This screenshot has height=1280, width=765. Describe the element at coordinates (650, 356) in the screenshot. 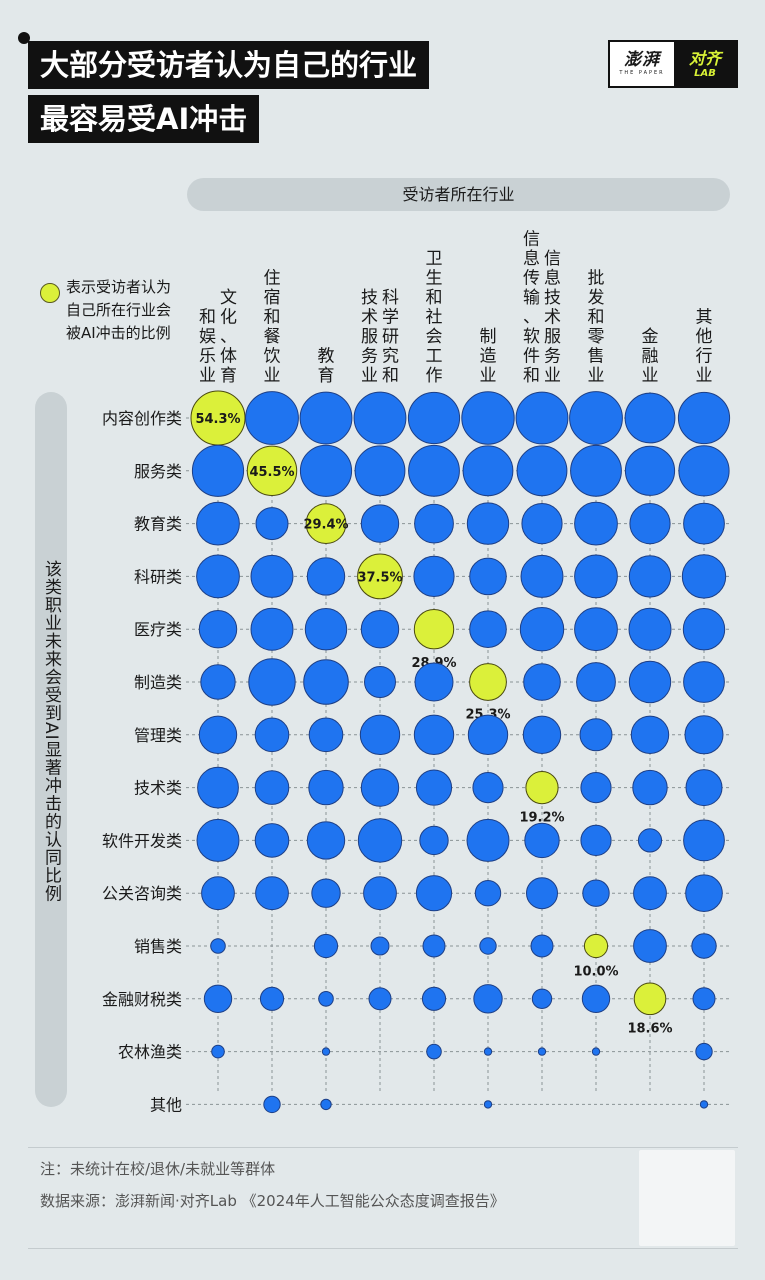

I see `column-label: 金融业` at that location.